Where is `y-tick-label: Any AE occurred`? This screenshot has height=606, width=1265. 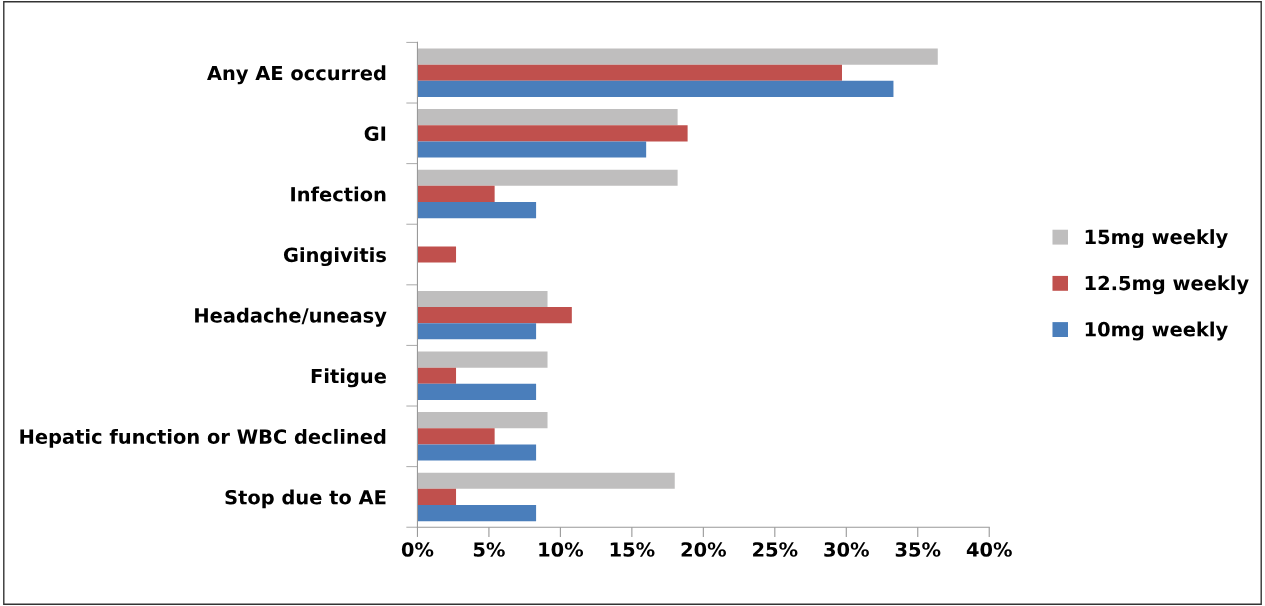
y-tick-label: Any AE occurred is located at coordinates (296, 75).